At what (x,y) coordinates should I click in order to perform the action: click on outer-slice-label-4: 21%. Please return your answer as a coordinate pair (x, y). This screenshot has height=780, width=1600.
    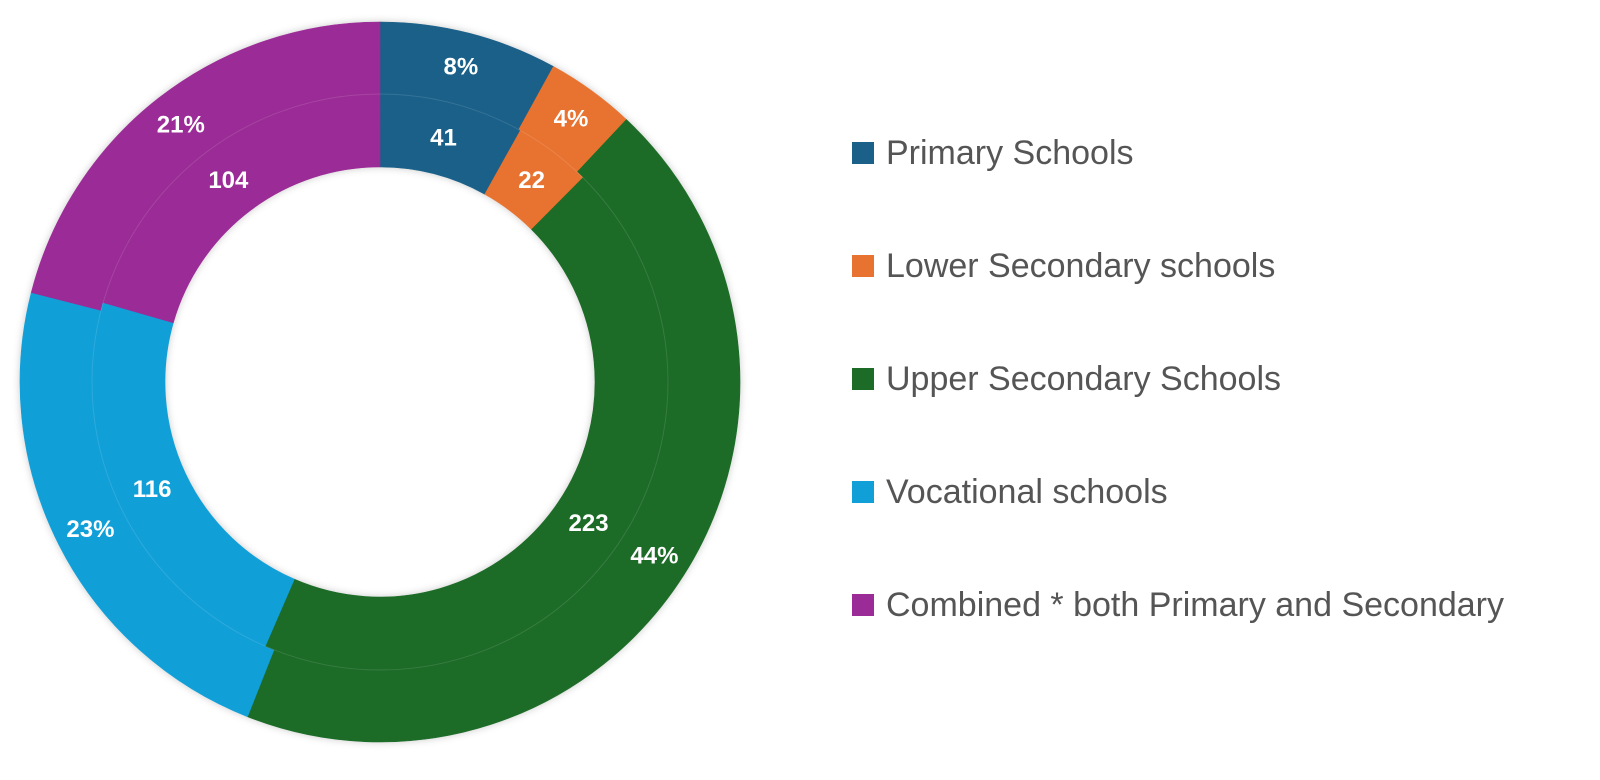
    Looking at the image, I should click on (181, 125).